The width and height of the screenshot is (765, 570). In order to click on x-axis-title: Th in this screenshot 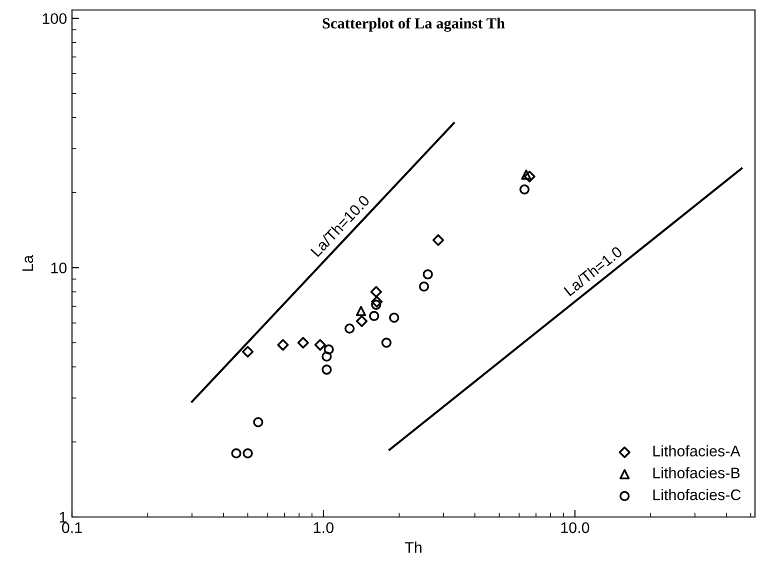, I will do `click(413, 547)`.